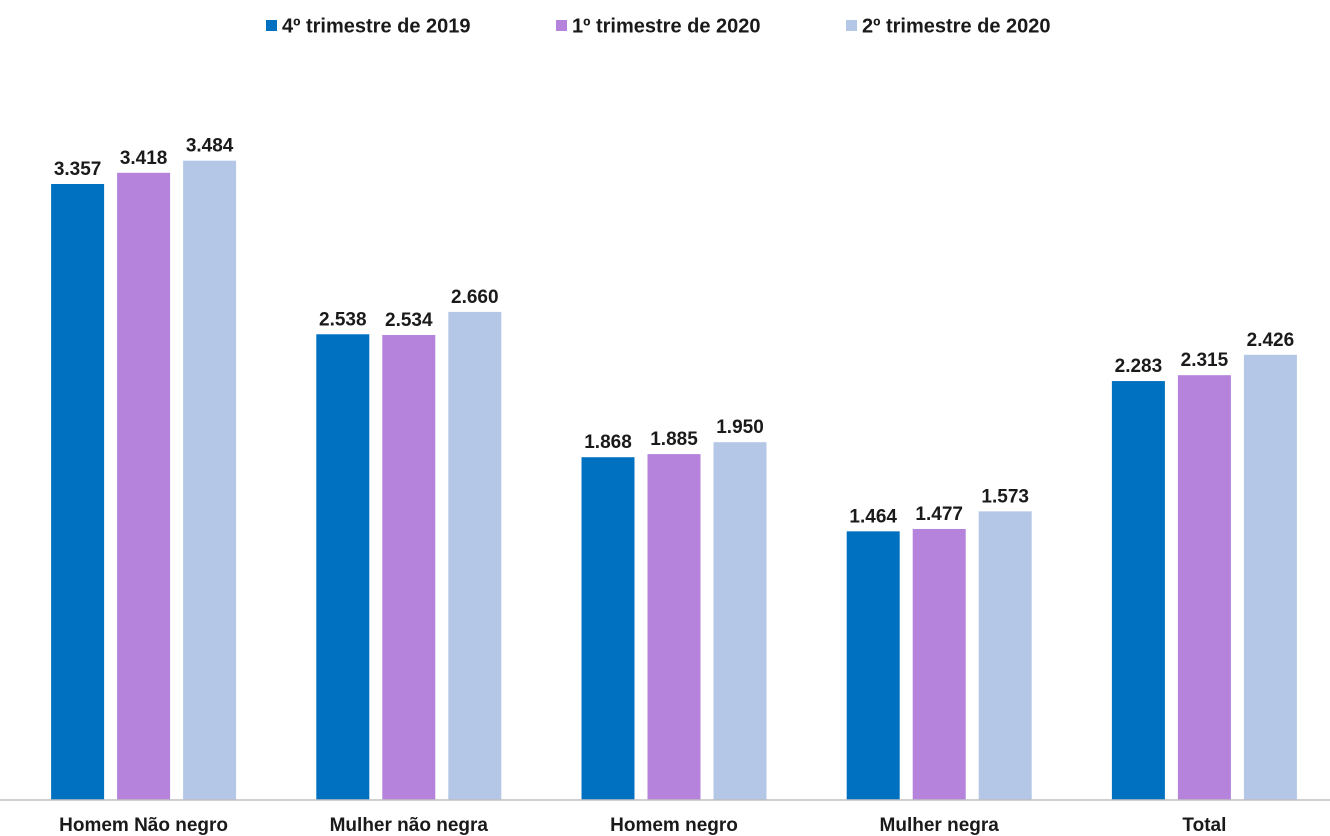 This screenshot has height=836, width=1330. Describe the element at coordinates (939, 514) in the screenshot. I see `data-label: 1.477` at that location.